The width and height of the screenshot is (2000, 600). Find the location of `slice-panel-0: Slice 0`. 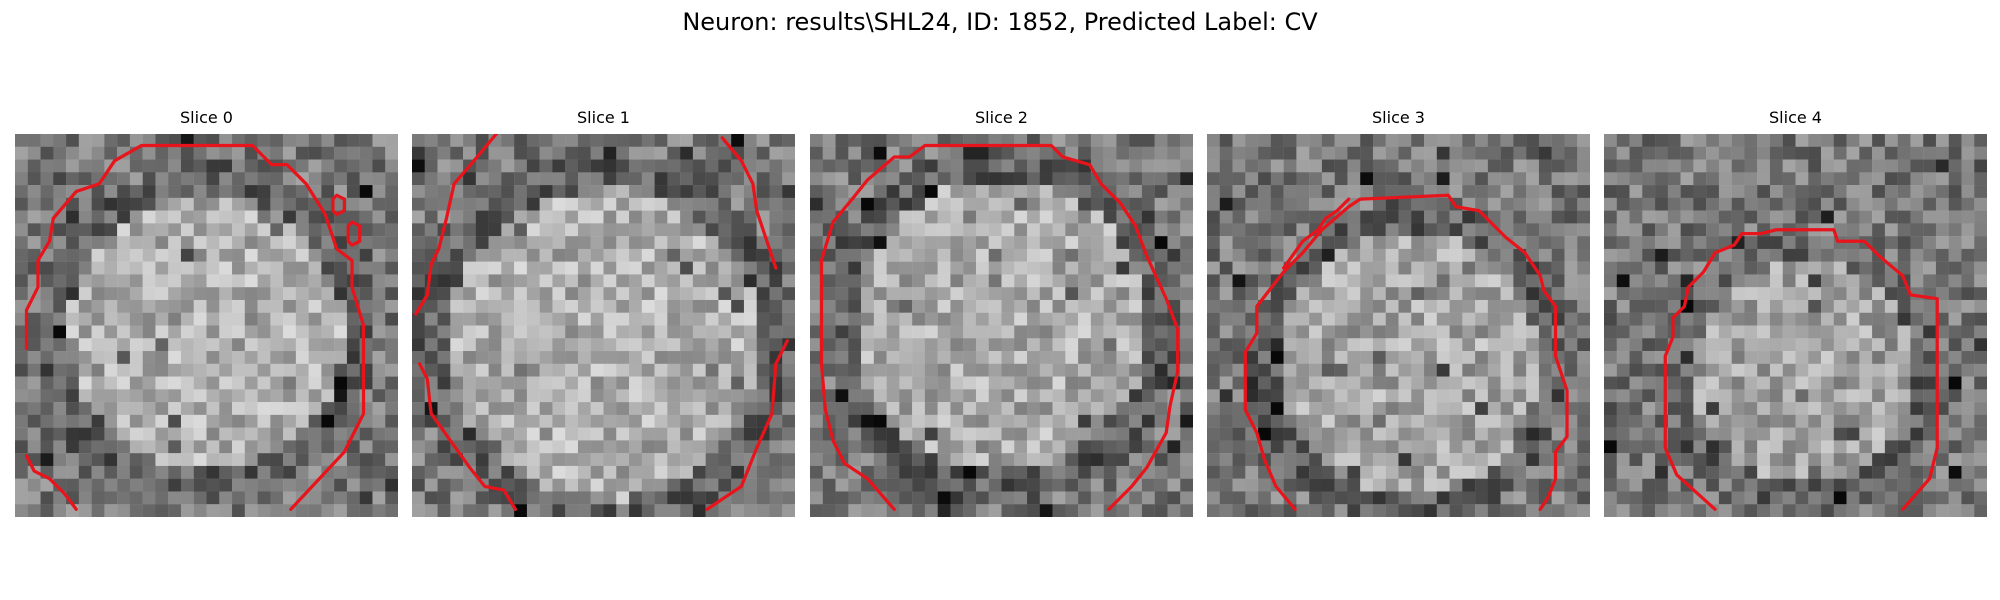

slice-panel-0: Slice 0 is located at coordinates (206, 312).